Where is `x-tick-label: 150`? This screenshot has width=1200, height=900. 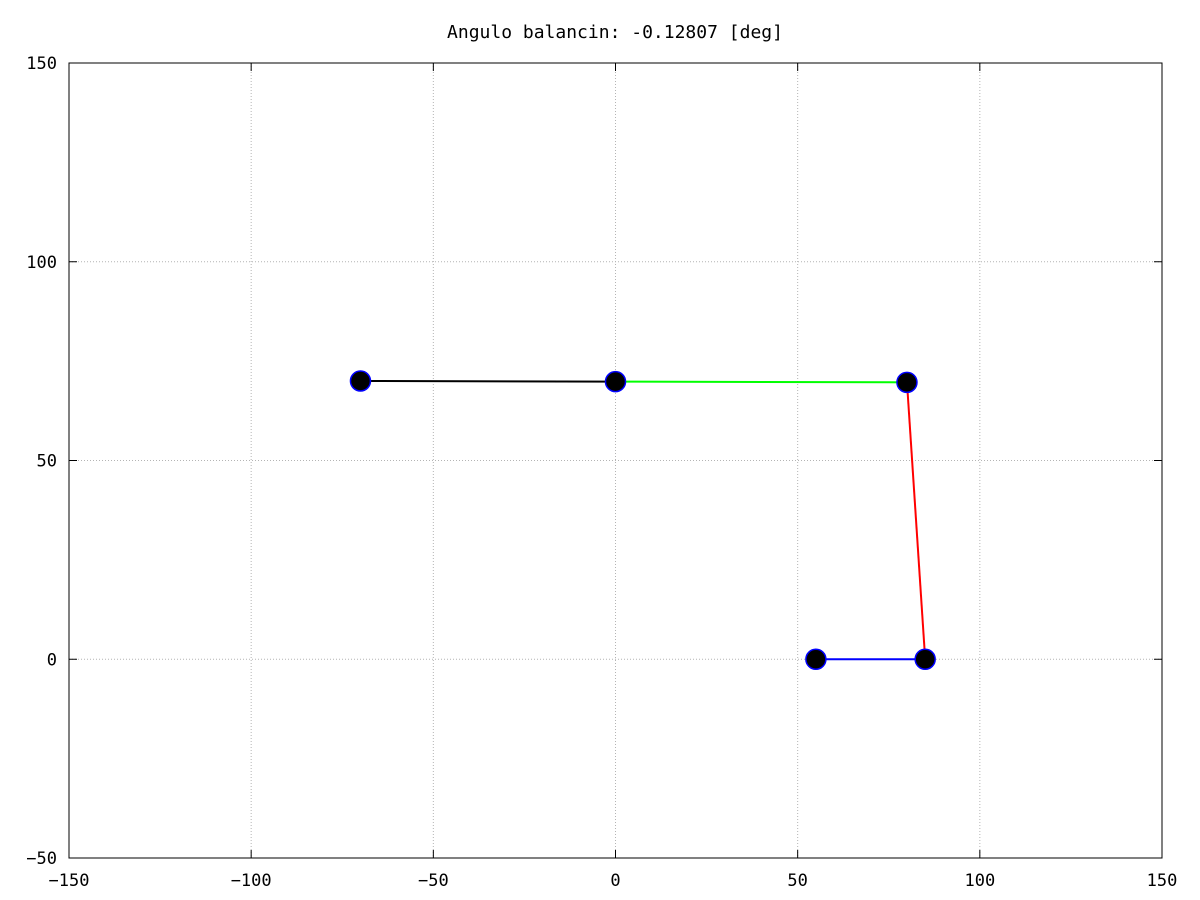 x-tick-label: 150 is located at coordinates (1162, 881).